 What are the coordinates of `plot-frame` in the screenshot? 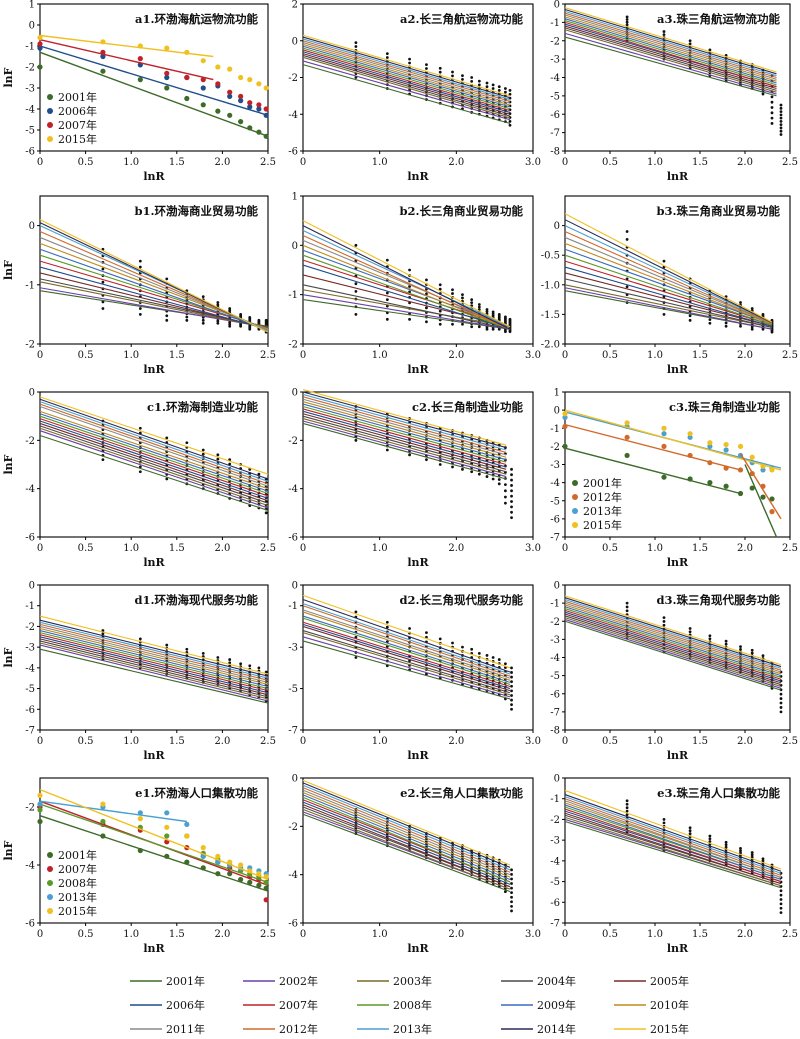 It's located at (154, 464).